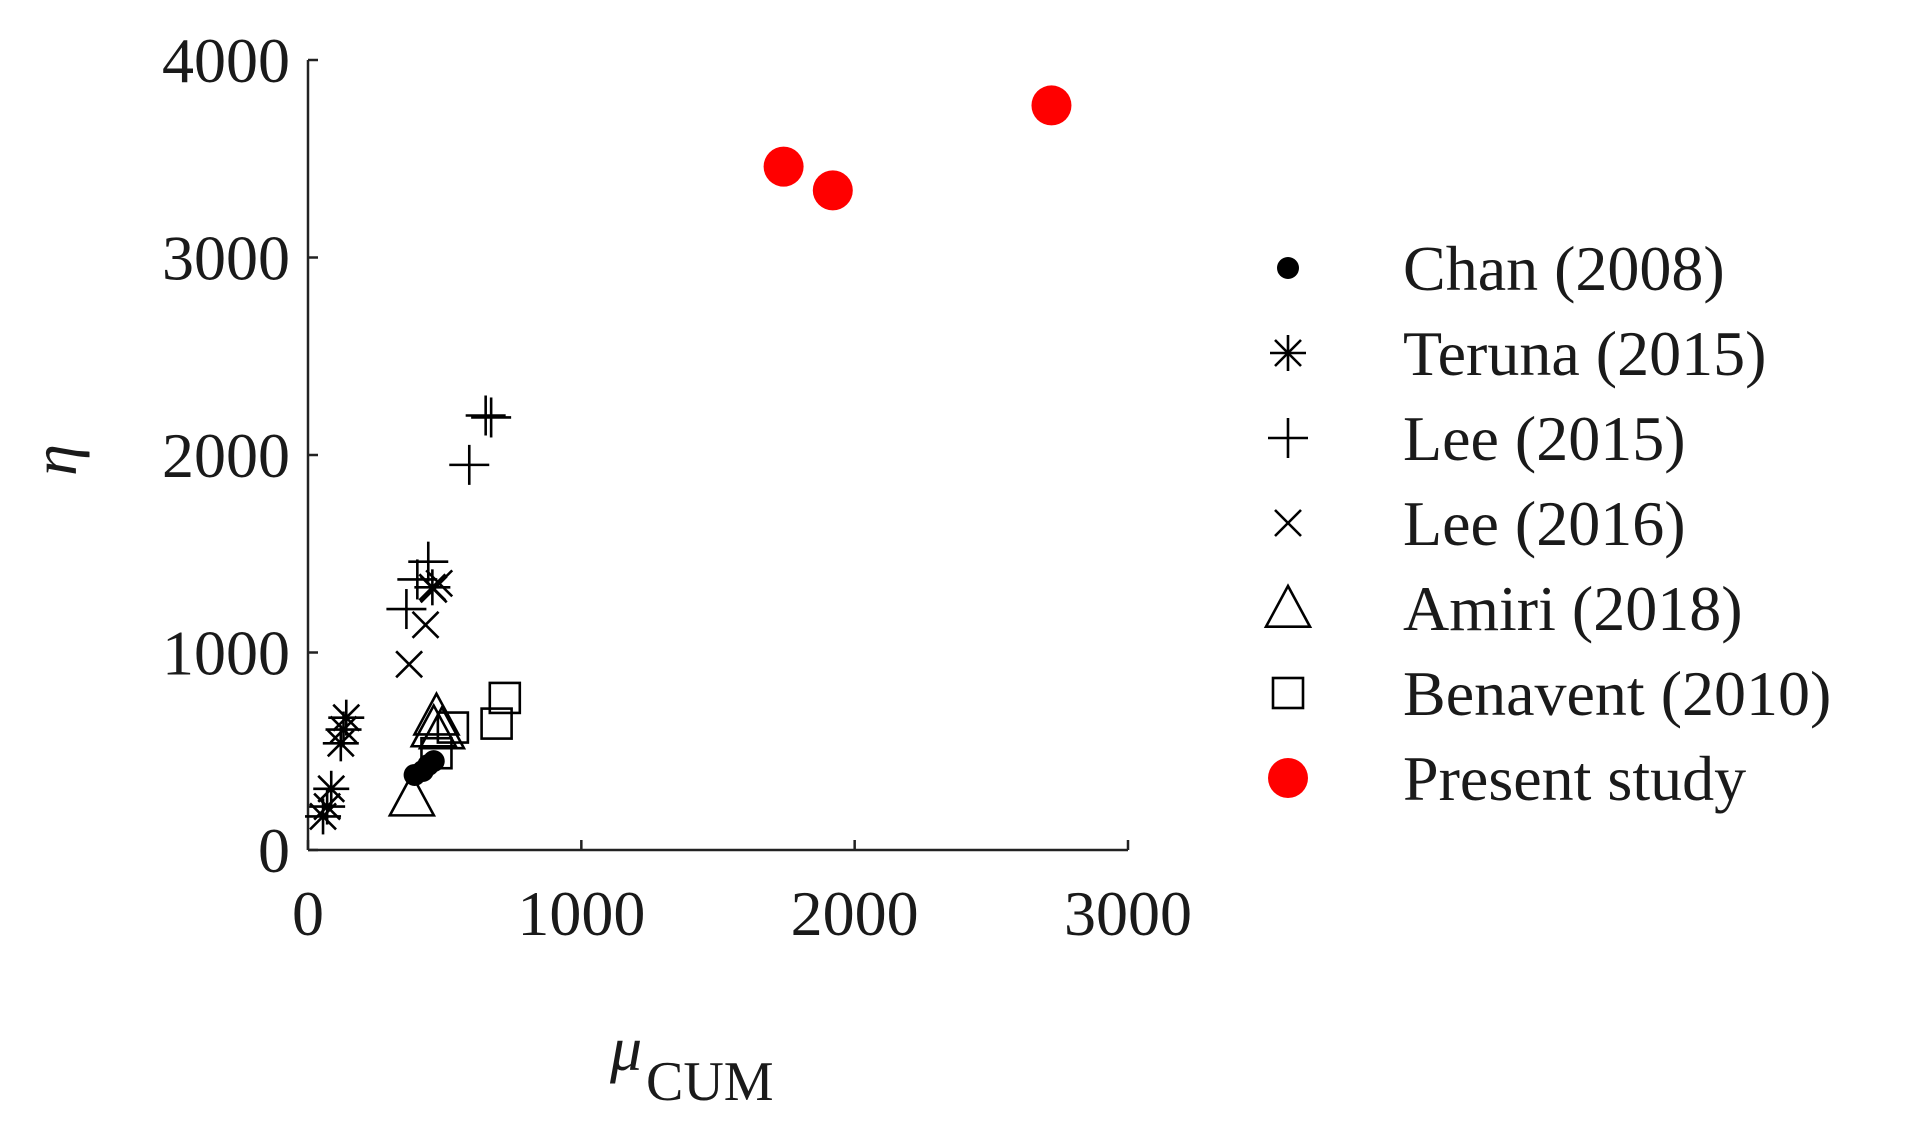 The height and width of the screenshot is (1140, 1910). What do you see at coordinates (226, 258) in the screenshot?
I see `y-tick-label: 3000` at bounding box center [226, 258].